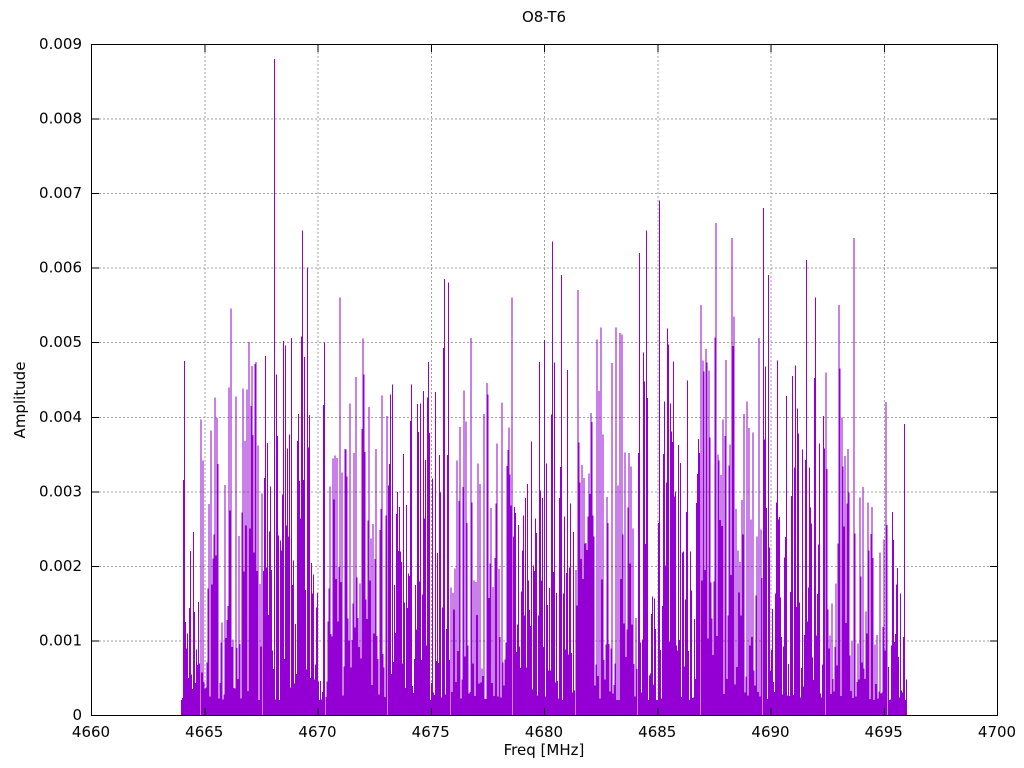 The height and width of the screenshot is (768, 1024). What do you see at coordinates (60, 193) in the screenshot?
I see `svg-text: 0.007` at bounding box center [60, 193].